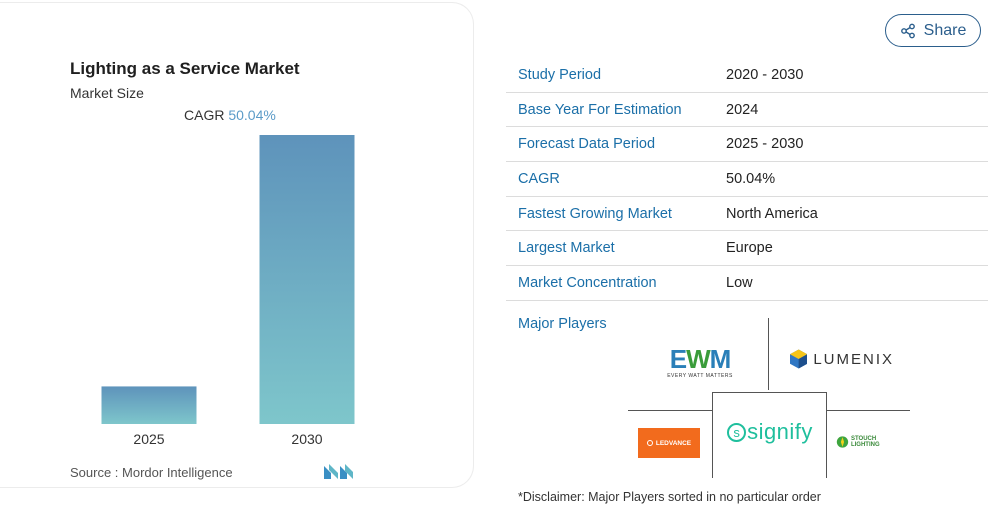  I want to click on table-row: Base Year For Estimation 2024, so click(747, 110).